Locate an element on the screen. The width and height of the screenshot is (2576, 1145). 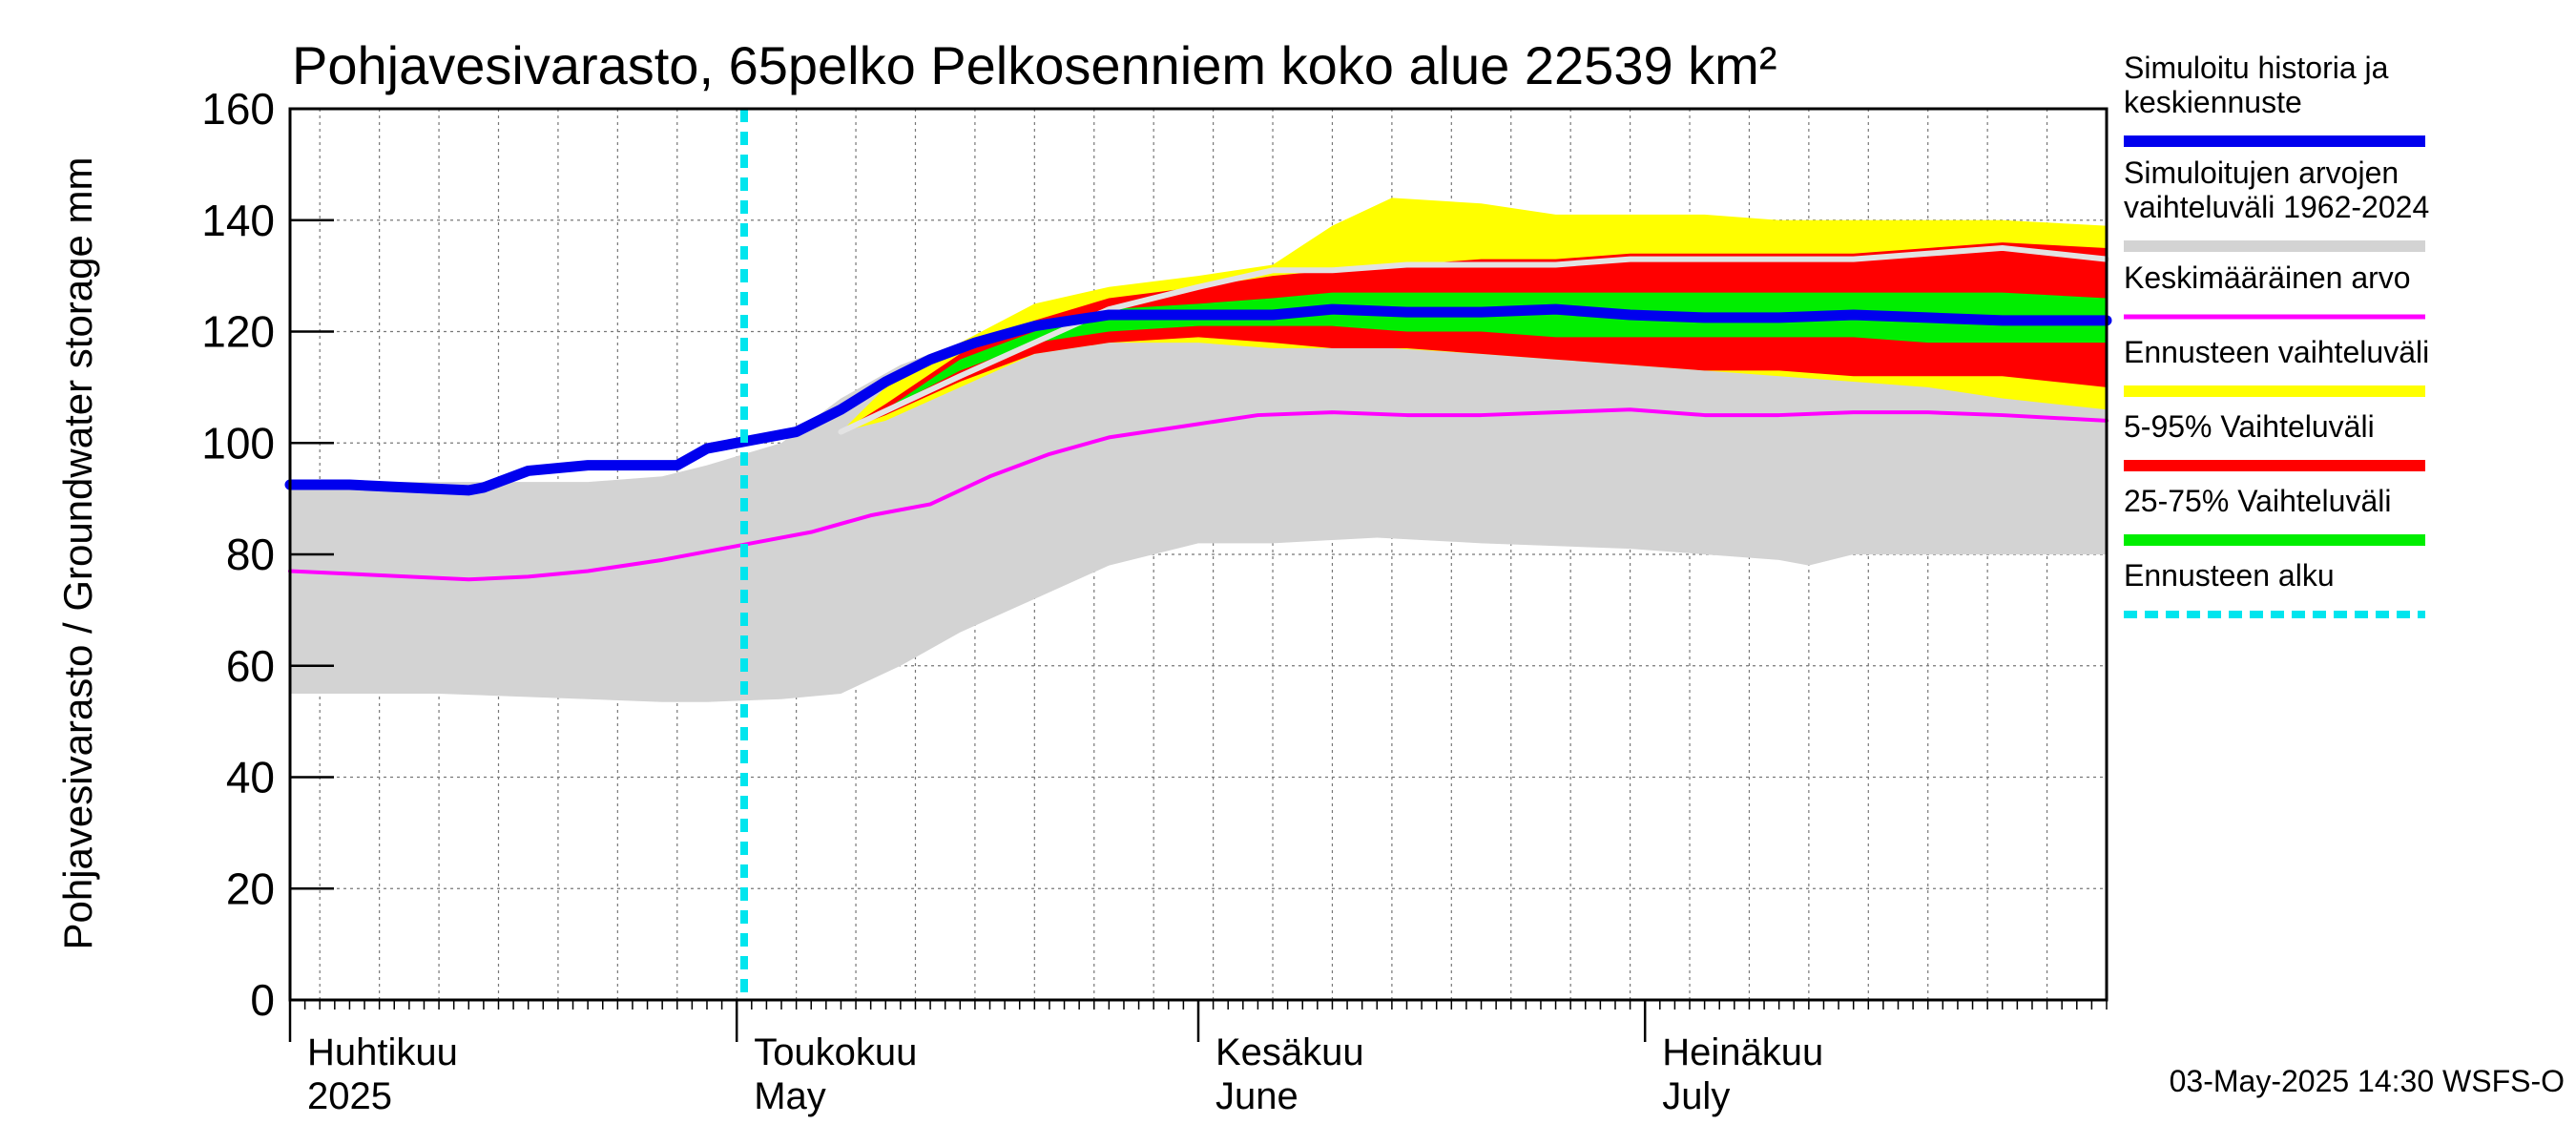
month-label-fi: Toukokuu is located at coordinates (835, 1052).